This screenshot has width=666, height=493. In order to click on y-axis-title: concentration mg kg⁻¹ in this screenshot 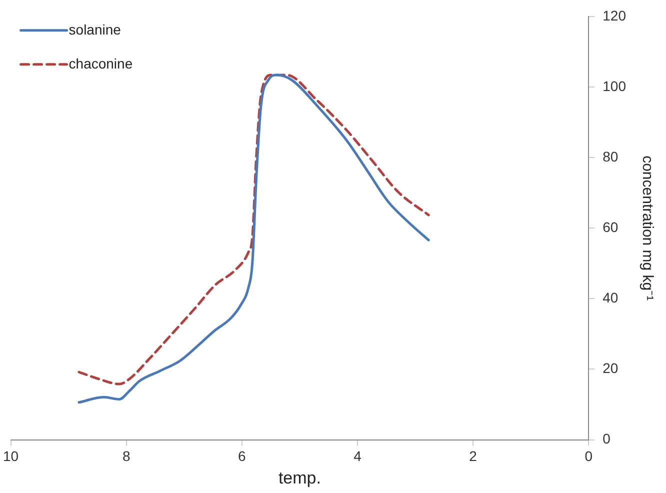, I will do `click(647, 228)`.